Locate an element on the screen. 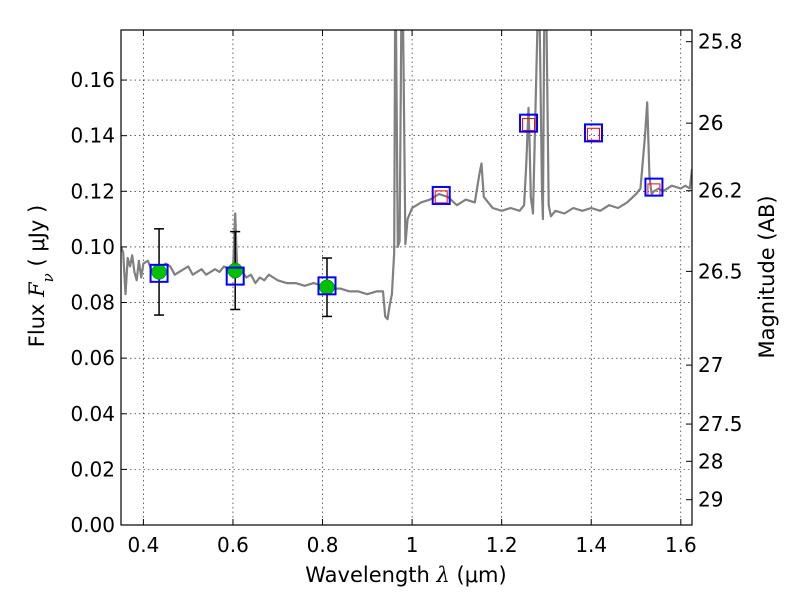 This screenshot has height=600, width=800. y-tick-label: 0.00 is located at coordinates (92, 525).